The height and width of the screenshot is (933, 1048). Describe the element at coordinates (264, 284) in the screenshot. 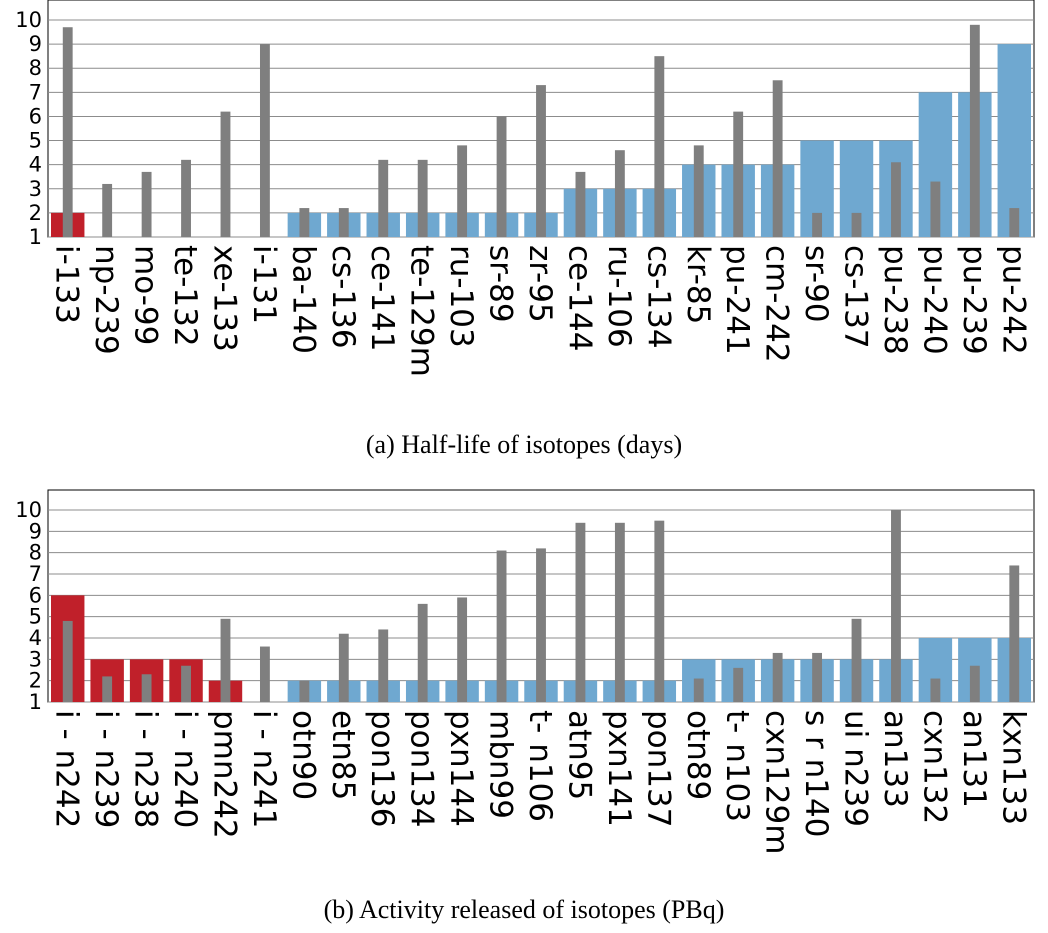

I see `category-label: i-131` at that location.